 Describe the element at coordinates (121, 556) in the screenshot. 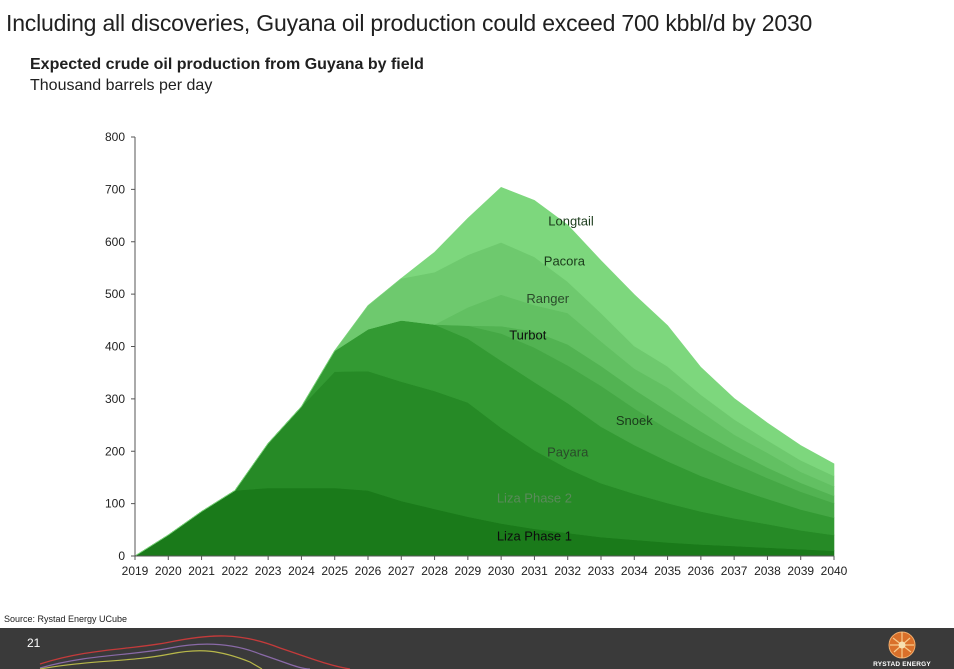

I see `y-tick-label: 0` at that location.